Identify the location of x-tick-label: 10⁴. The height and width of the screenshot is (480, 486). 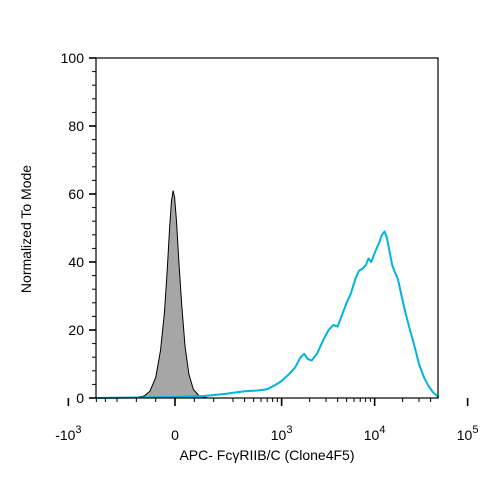
(375, 433).